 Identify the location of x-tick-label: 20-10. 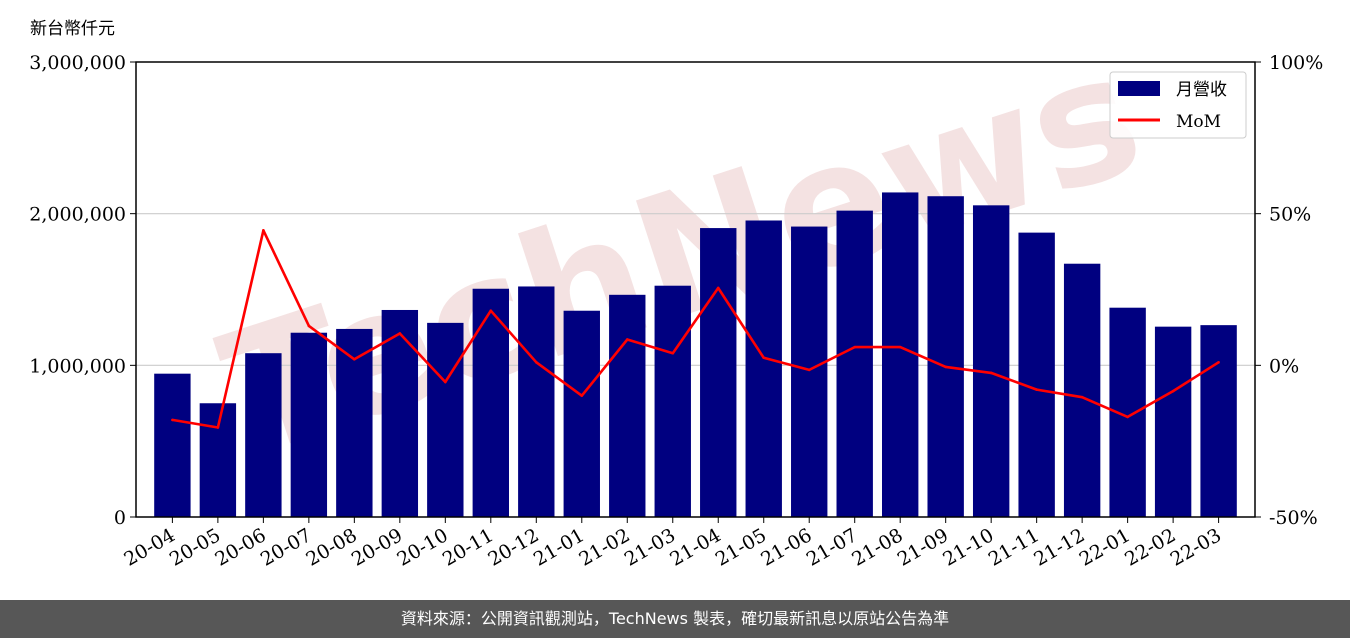
(422, 547).